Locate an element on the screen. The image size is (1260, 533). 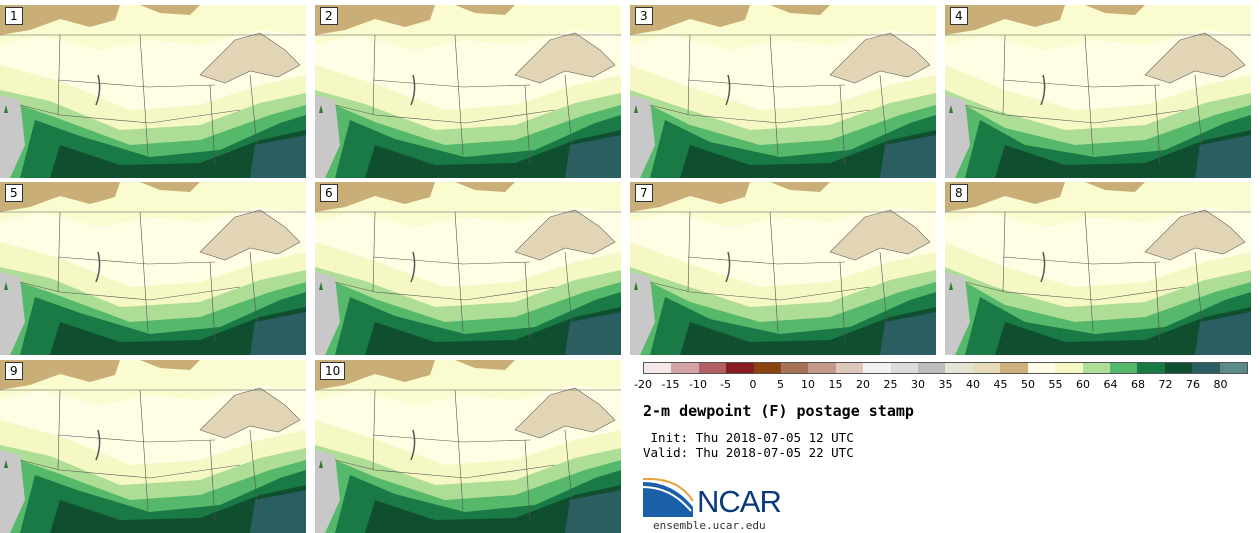
panel-number: 10 is located at coordinates (333, 371).